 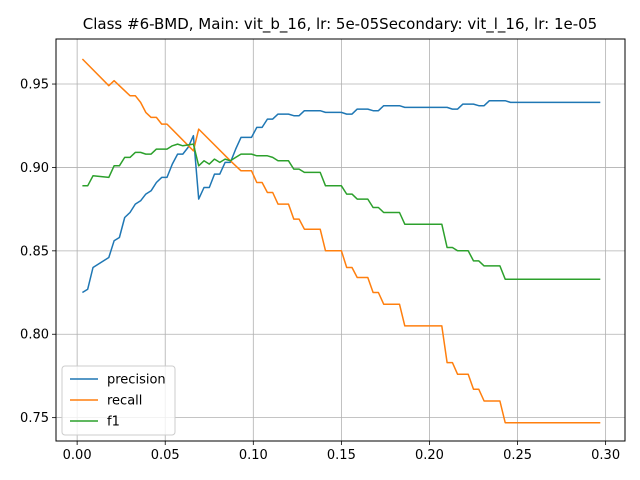 I want to click on y-tick-label: 0.80, so click(x=34, y=335).